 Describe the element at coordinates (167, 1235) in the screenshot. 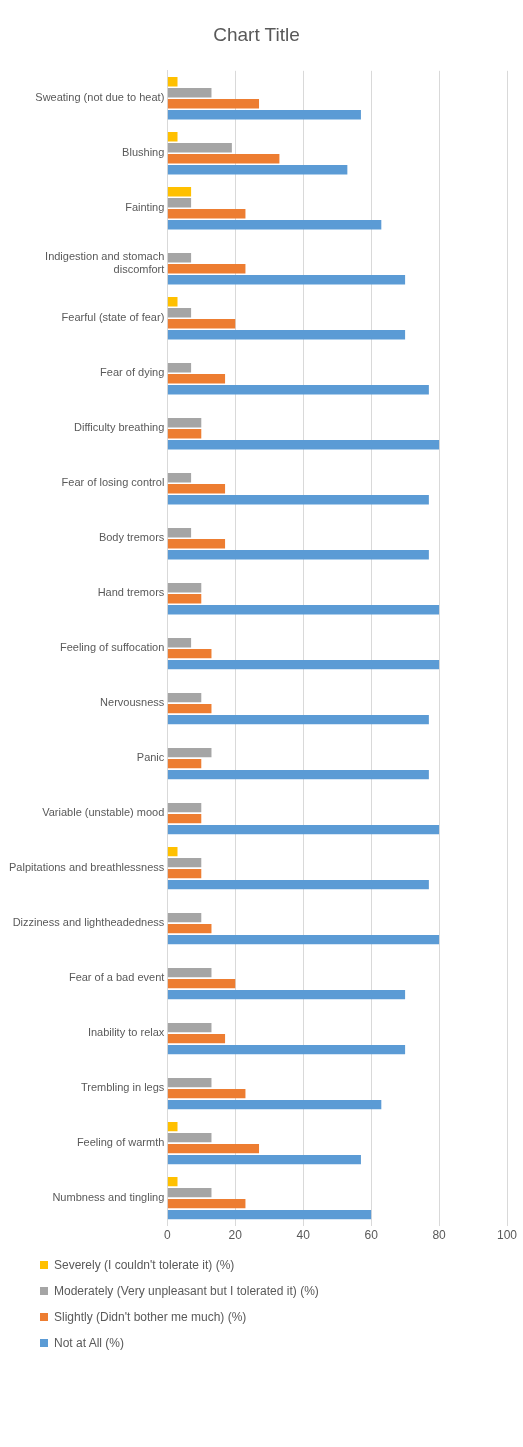

I see `x-tick-label: 0` at that location.